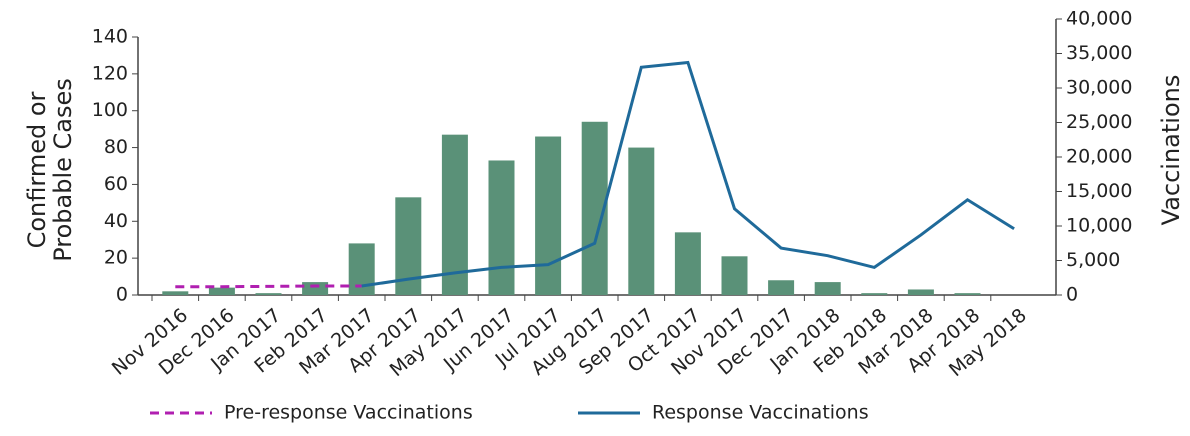  Describe the element at coordinates (1099, 19) in the screenshot. I see `y2-tick-label: 40,000` at that location.